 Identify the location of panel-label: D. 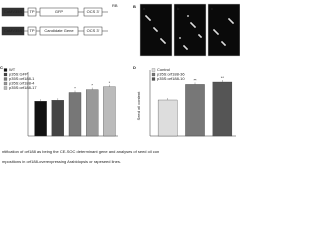
(134, 67).